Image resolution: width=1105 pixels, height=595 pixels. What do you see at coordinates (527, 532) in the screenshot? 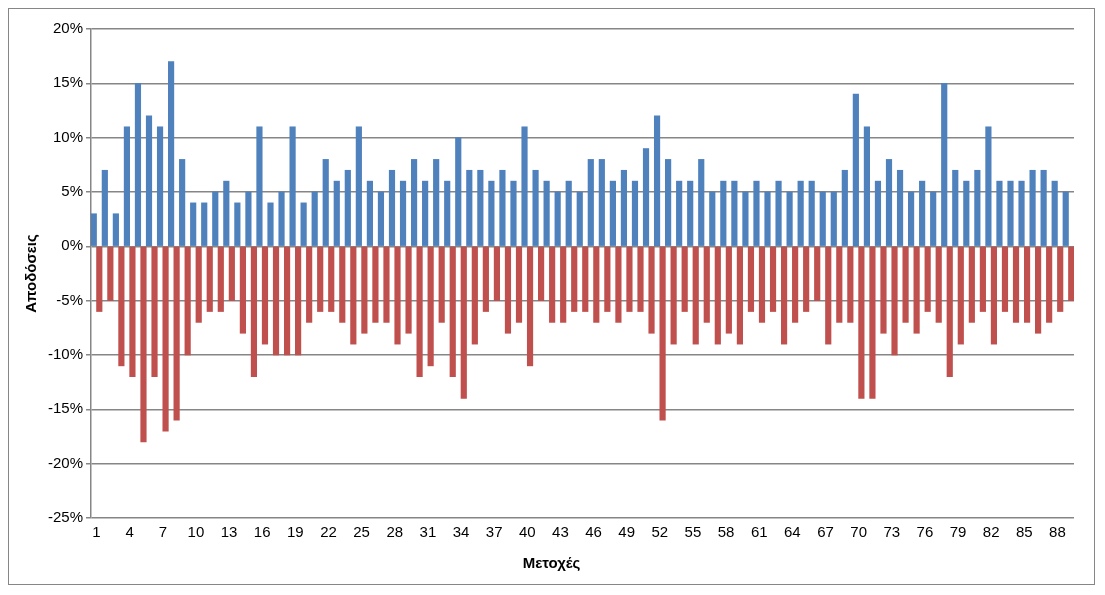
I see `x-tick-label: 40` at bounding box center [527, 532].